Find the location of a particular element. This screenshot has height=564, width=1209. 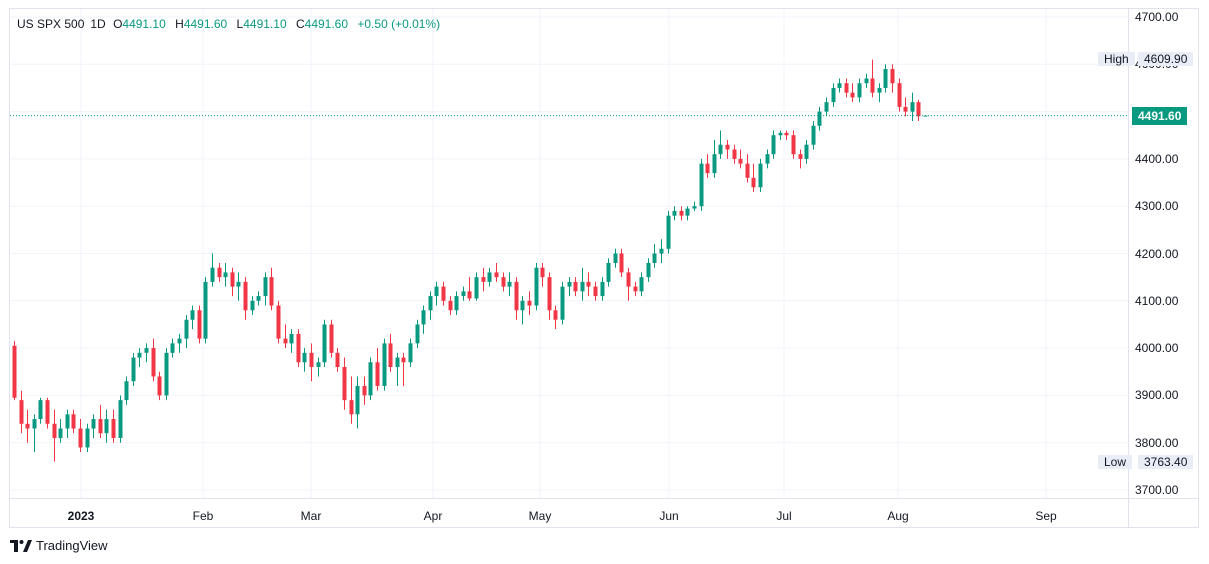

tradingview-logo: TradingView is located at coordinates (59, 545).